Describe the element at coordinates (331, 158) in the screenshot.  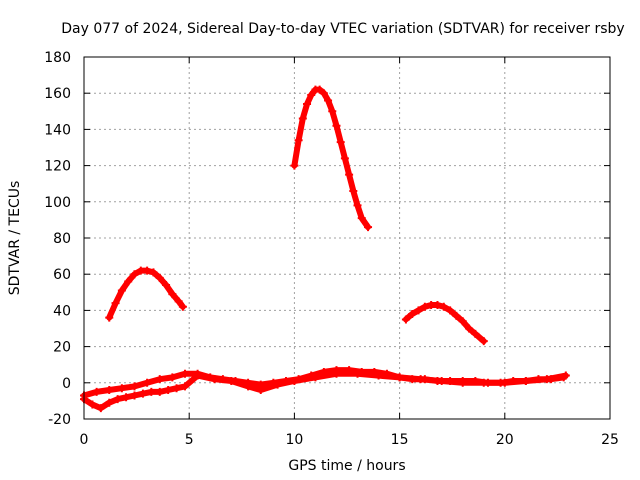
I see `series-arc-10-13.5h-peak-162` at that location.